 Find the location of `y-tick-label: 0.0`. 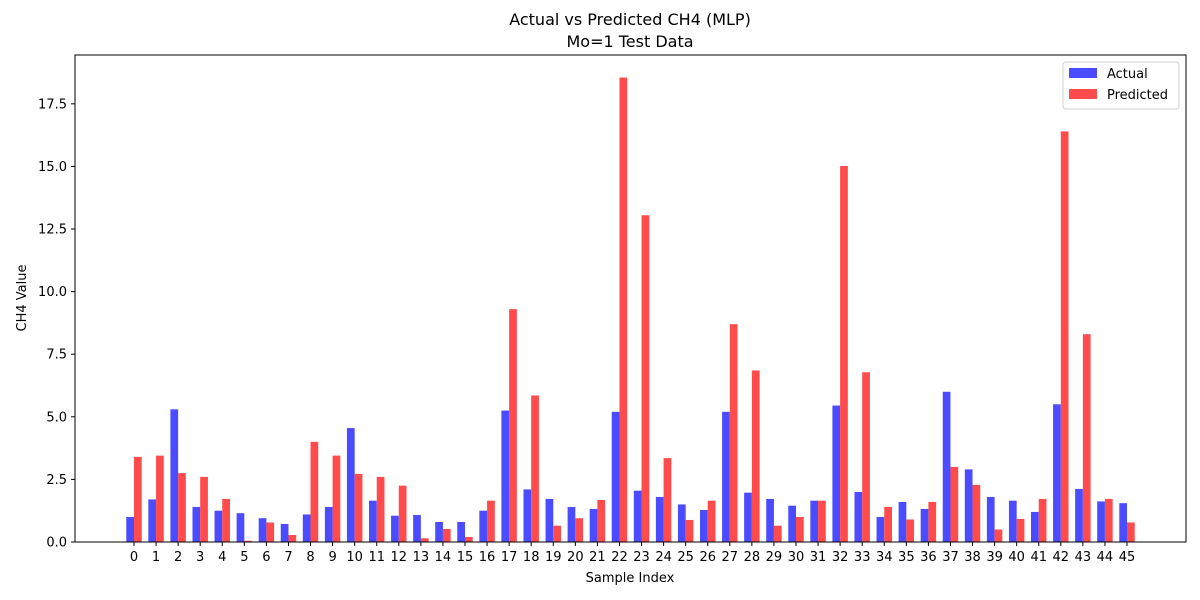

y-tick-label: 0.0 is located at coordinates (56, 543).